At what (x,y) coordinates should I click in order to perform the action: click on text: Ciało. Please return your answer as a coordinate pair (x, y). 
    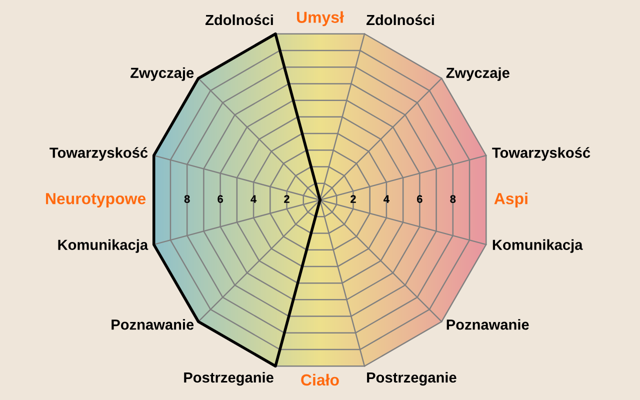
    Looking at the image, I should click on (320, 380).